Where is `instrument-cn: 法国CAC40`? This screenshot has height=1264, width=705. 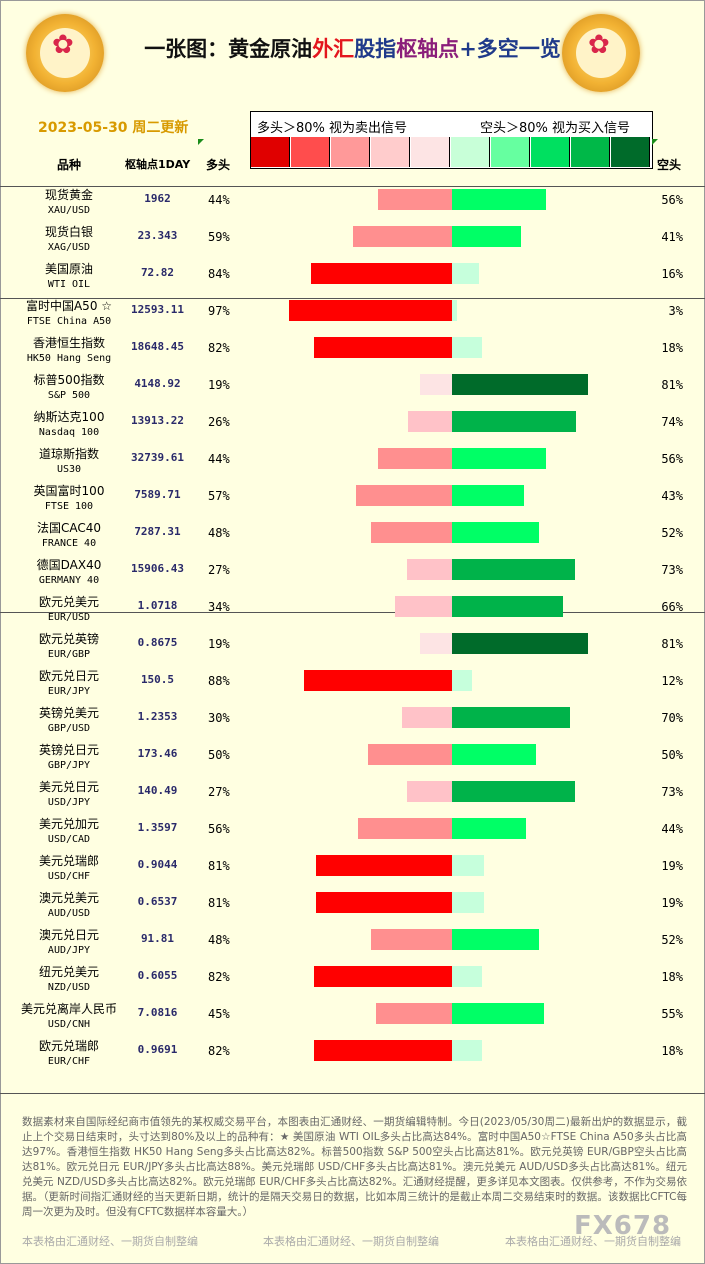 instrument-cn: 法国CAC40 is located at coordinates (69, 528).